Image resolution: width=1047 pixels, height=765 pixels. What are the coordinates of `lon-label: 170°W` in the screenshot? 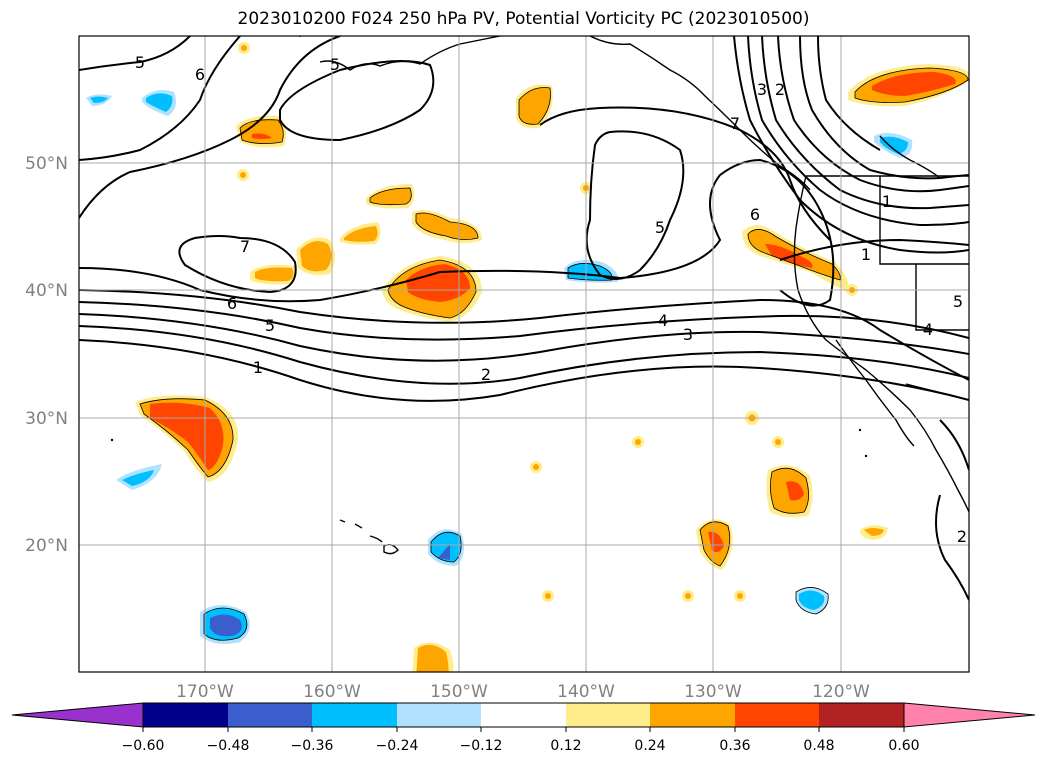 It's located at (205, 692).